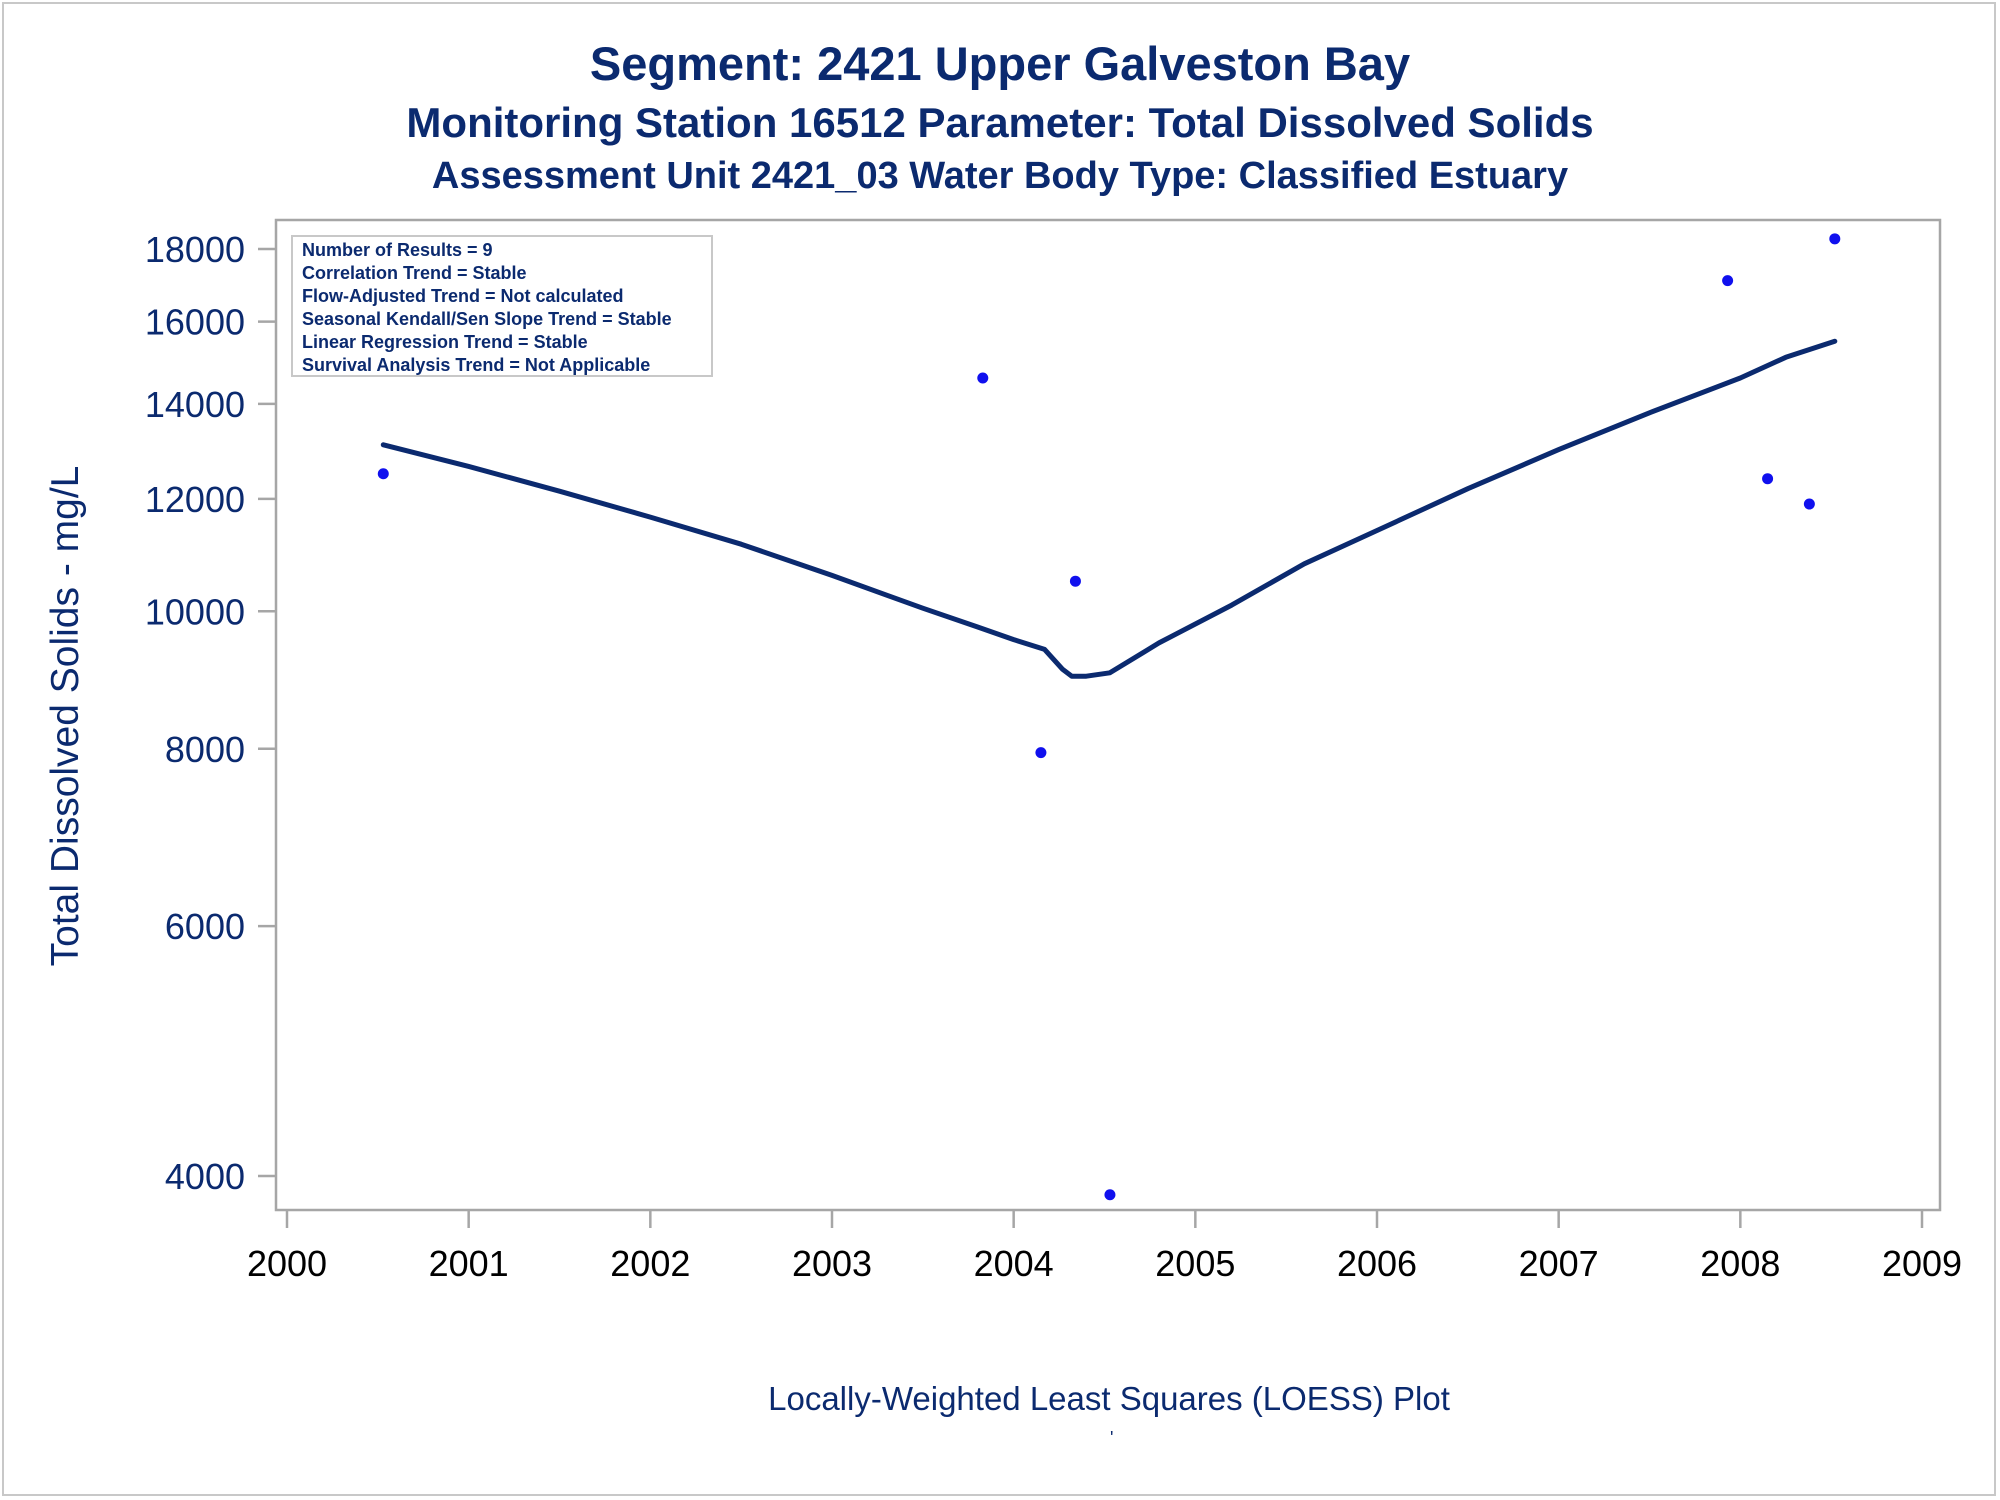  Describe the element at coordinates (205, 749) in the screenshot. I see `y-tick-label: 8000` at that location.